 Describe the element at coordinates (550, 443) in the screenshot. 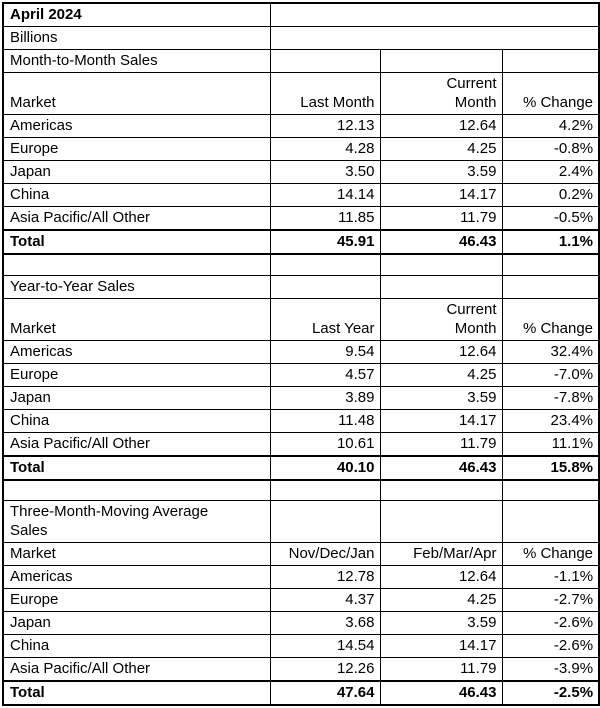

I see `change-cell: 11.1%` at that location.